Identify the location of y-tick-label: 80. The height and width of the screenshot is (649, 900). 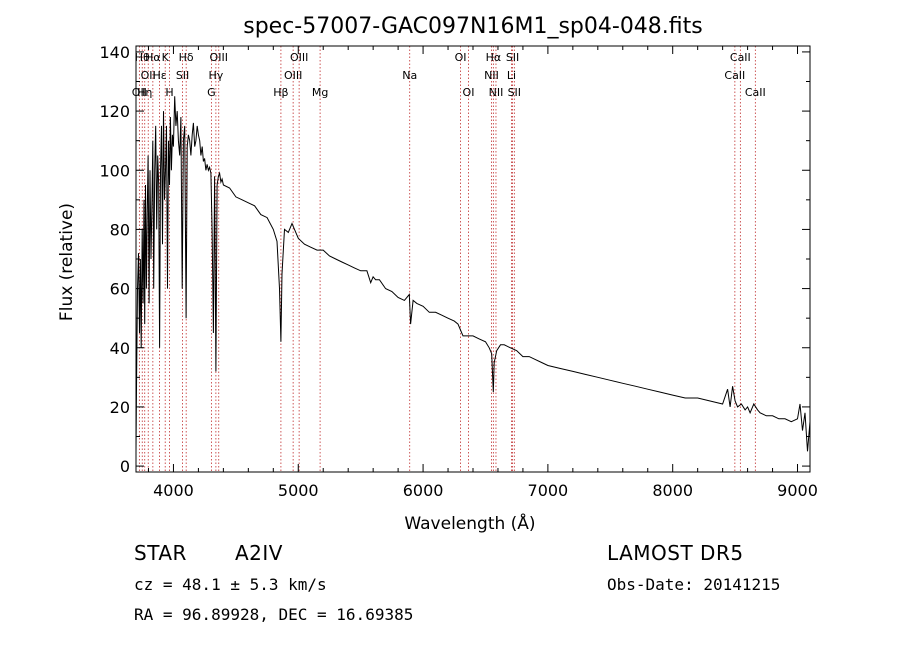
(120, 229).